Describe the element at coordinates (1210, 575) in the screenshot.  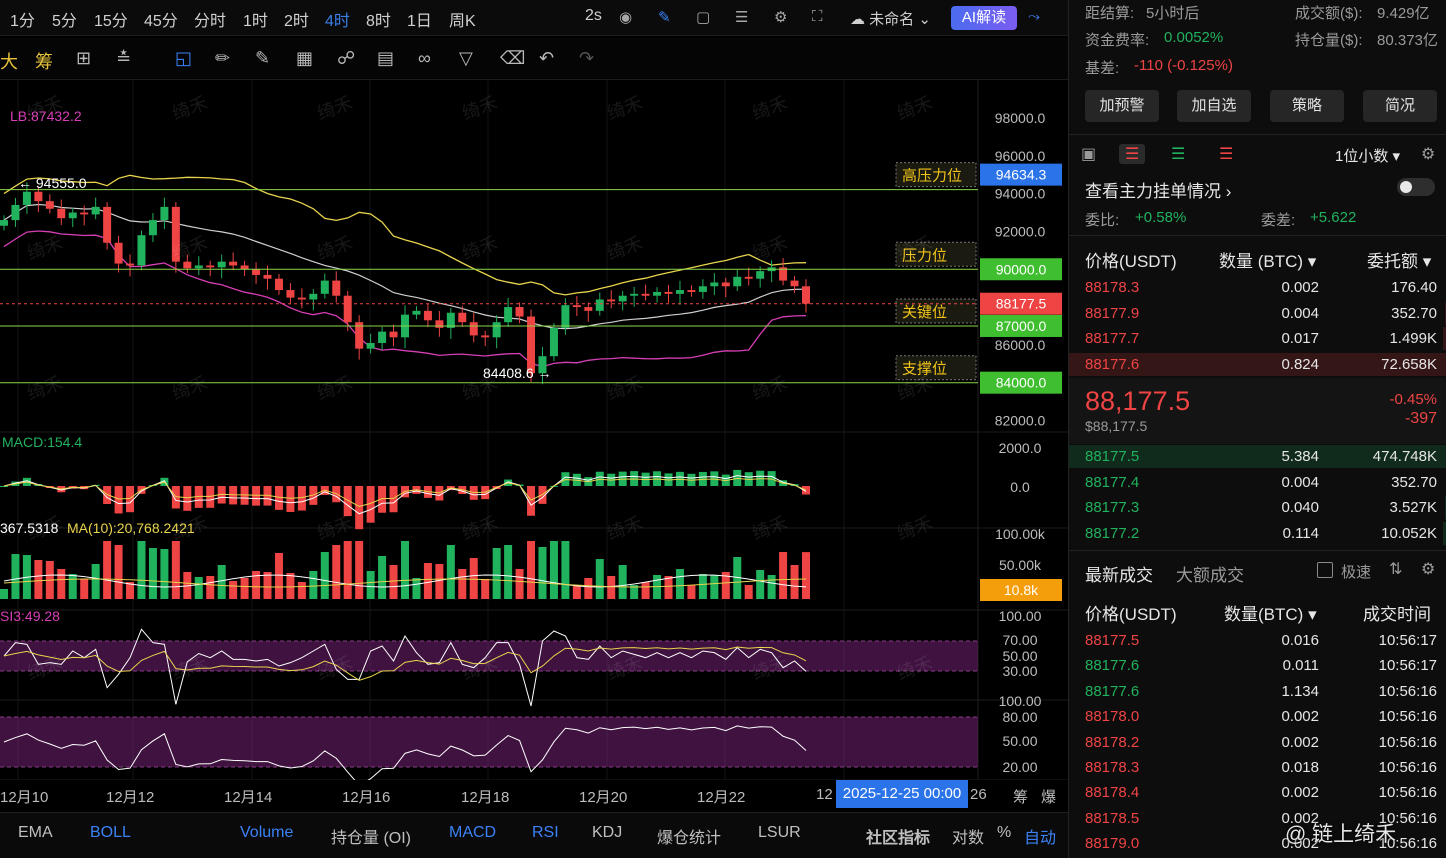
I see `tab-large-trades: 大额成交` at that location.